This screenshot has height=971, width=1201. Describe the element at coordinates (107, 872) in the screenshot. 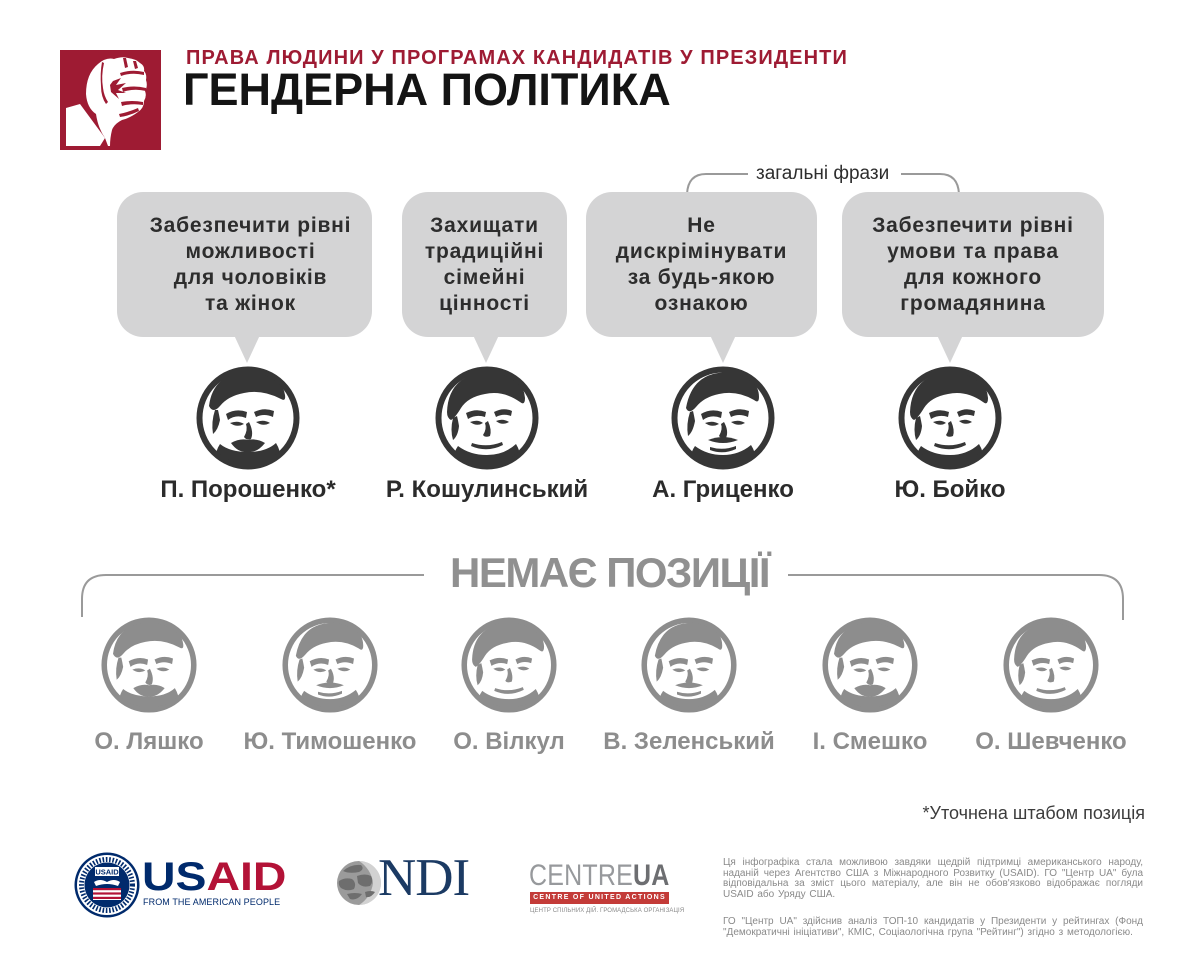

I see `svg-text: USAID` at that location.